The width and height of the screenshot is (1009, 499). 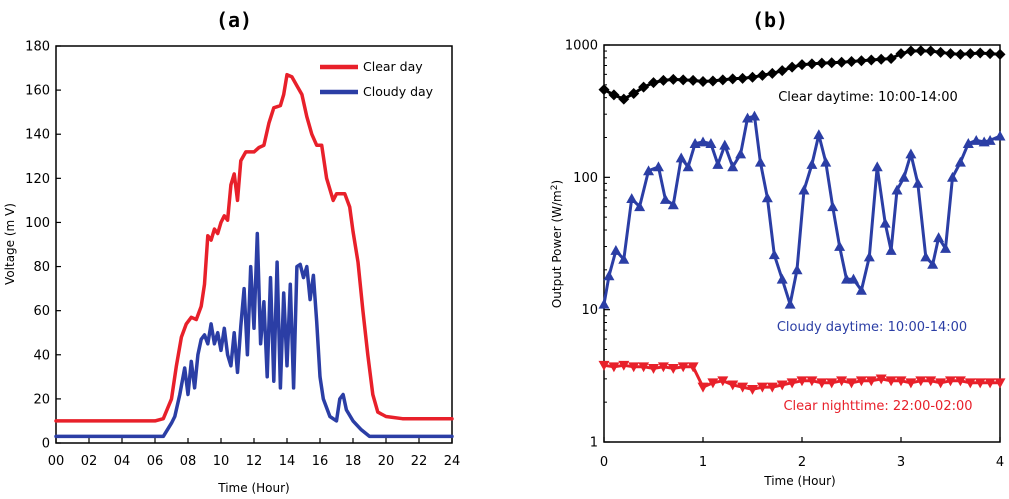 What do you see at coordinates (41, 267) in the screenshot?
I see `panel-a-y-tick-label: 80` at bounding box center [41, 267].